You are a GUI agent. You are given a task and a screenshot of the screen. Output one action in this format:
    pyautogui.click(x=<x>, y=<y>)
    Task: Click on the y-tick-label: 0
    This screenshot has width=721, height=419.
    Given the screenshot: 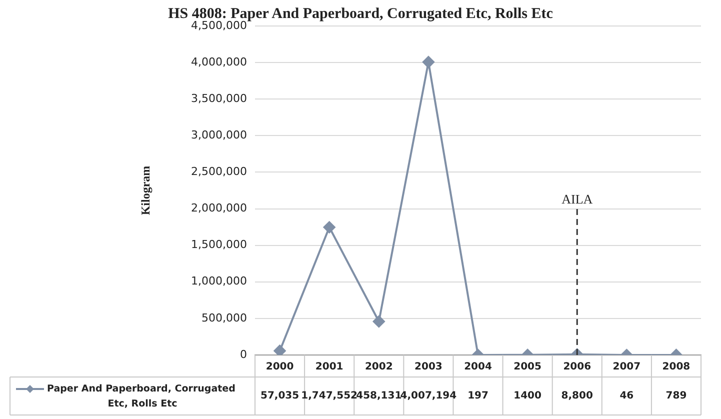 What is the action you would take?
    pyautogui.click(x=243, y=354)
    